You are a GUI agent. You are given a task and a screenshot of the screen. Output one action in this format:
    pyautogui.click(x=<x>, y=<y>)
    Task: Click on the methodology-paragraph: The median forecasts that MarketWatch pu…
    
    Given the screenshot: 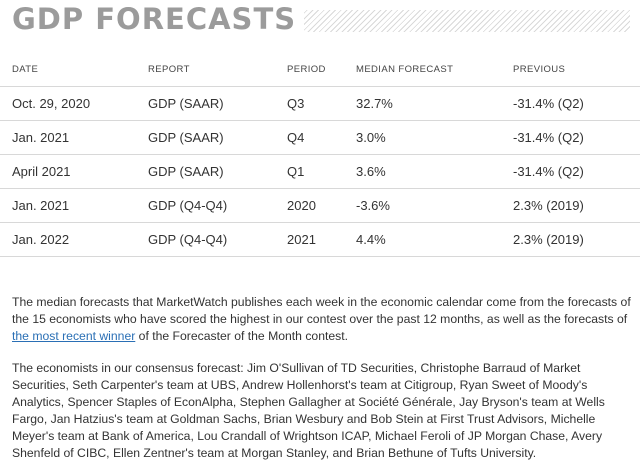 What is the action you would take?
    pyautogui.click(x=323, y=319)
    